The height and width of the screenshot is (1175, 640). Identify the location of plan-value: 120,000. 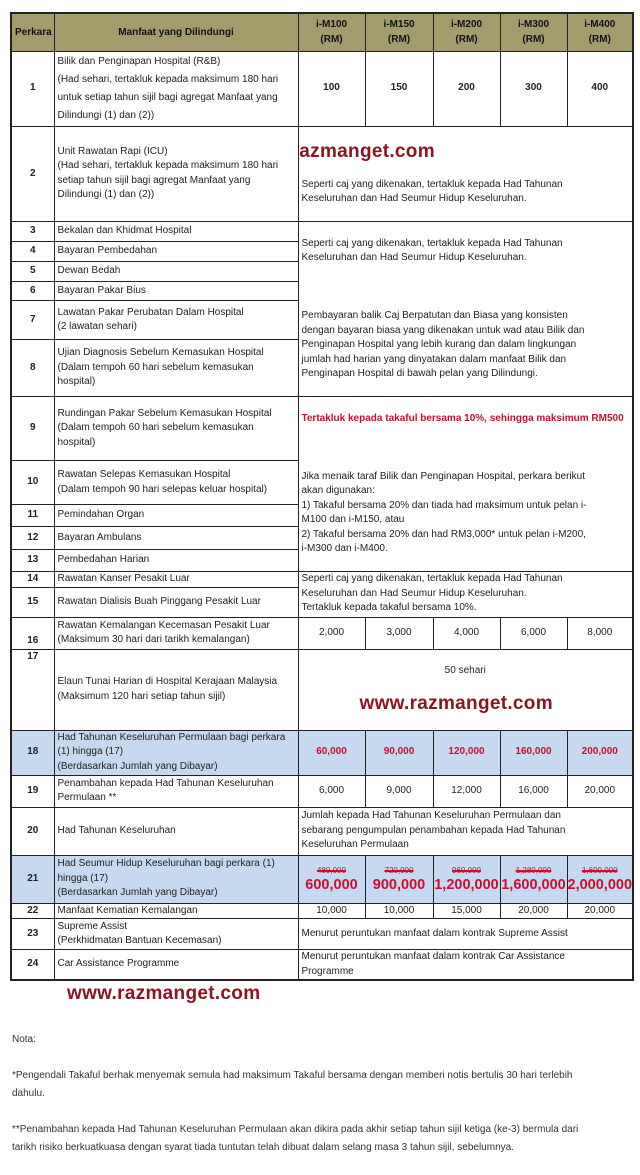
(466, 752).